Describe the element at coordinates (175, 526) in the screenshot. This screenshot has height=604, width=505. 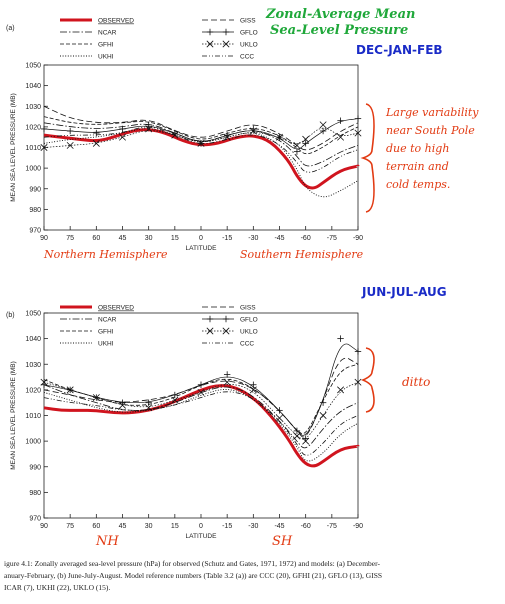
I see `x-tick-label: 15` at that location.